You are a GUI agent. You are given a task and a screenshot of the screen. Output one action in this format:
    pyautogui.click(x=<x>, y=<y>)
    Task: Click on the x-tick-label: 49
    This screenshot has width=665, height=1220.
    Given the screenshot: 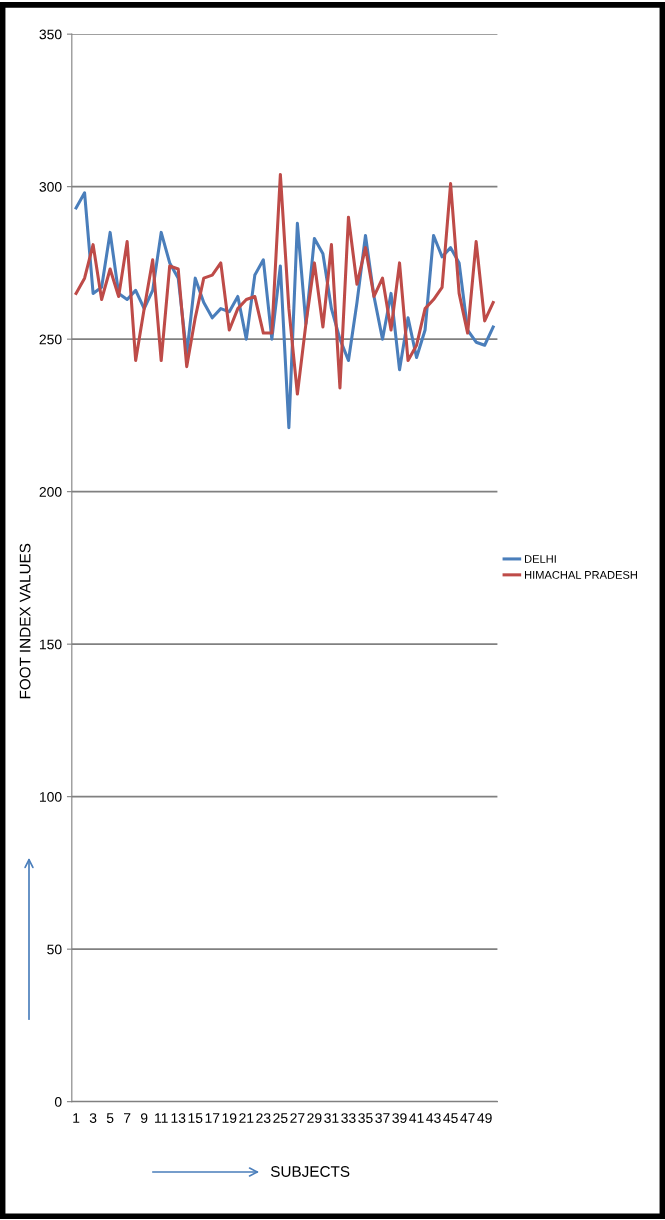 What is the action you would take?
    pyautogui.click(x=484, y=1118)
    